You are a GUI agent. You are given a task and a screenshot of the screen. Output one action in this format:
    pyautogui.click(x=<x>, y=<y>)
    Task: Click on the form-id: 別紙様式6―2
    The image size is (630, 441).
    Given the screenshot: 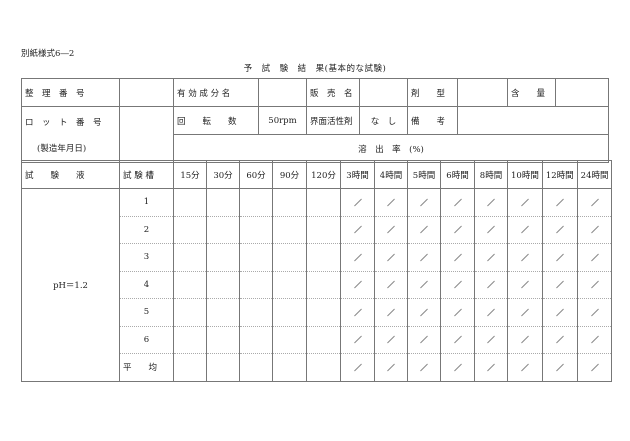 What is the action you would take?
    pyautogui.click(x=48, y=54)
    